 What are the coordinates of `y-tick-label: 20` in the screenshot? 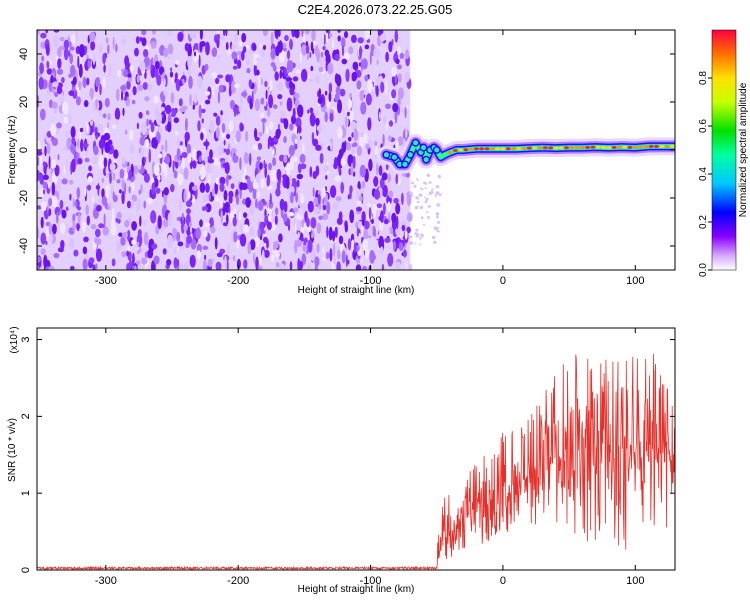 It's located at (24, 102).